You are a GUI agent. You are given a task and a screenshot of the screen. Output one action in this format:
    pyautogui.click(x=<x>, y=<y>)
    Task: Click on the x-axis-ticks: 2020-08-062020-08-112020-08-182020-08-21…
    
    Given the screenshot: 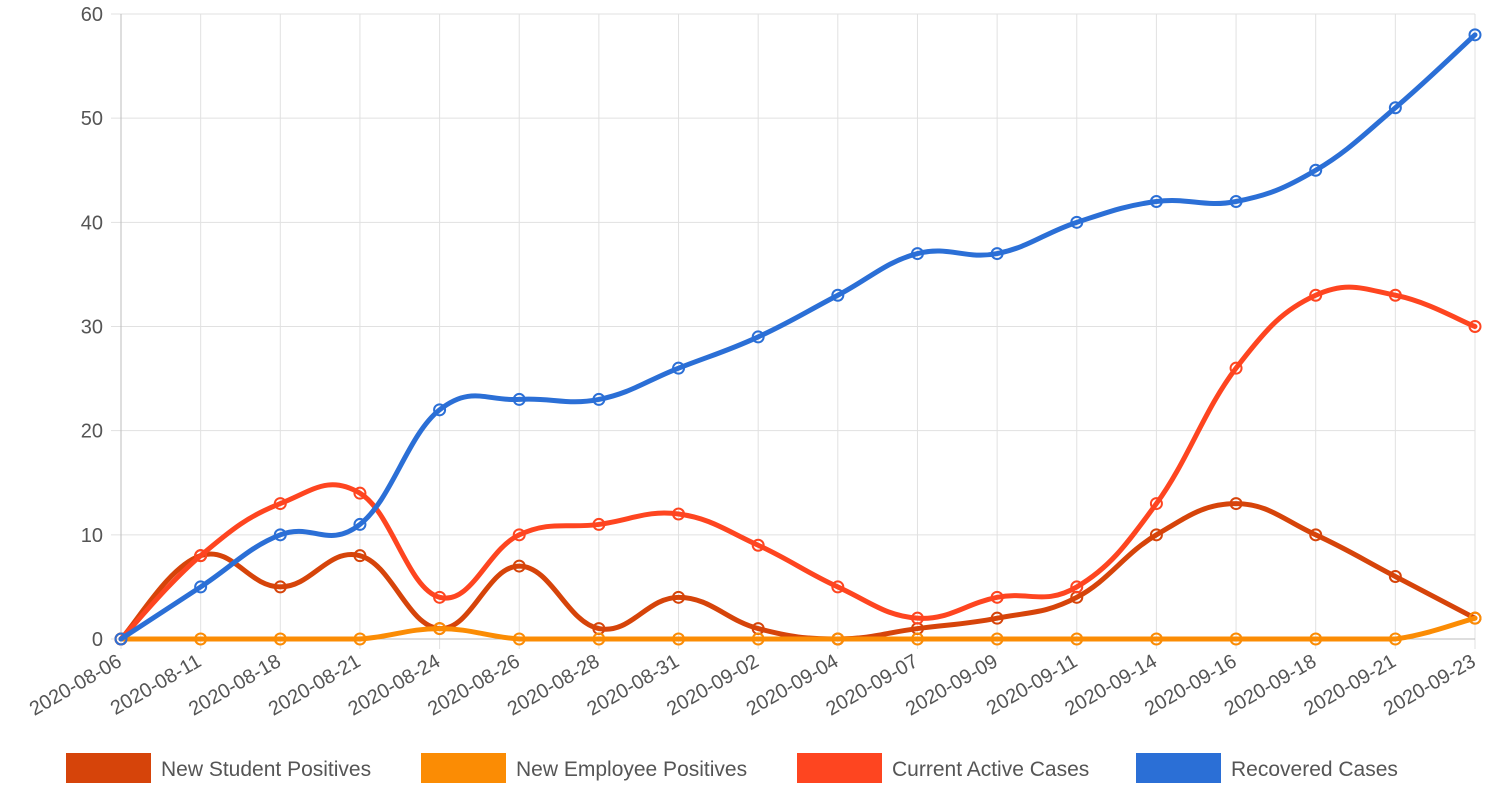 What is the action you would take?
    pyautogui.click(x=753, y=685)
    